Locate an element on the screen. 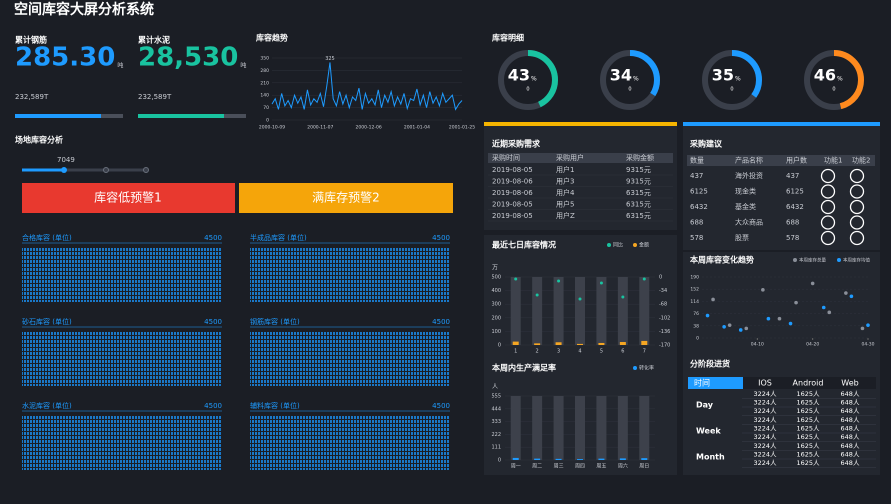  alert-label: 满库存预警2 is located at coordinates (346, 197).